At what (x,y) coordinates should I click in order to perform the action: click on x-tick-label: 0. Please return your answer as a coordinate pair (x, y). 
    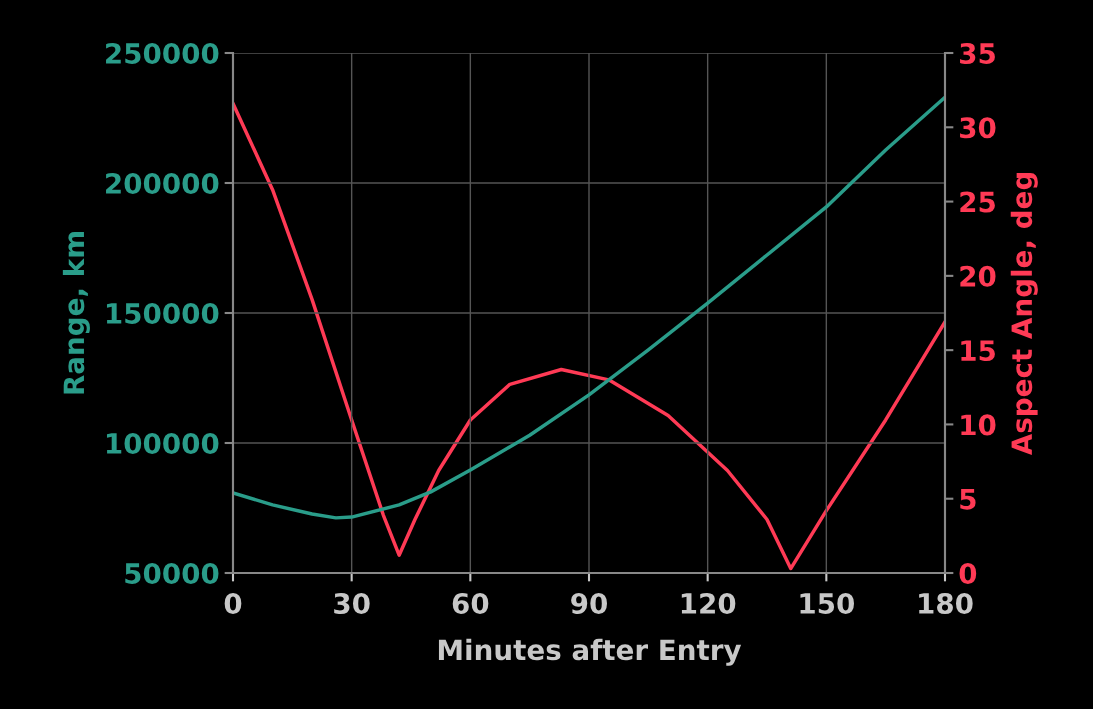
    Looking at the image, I should click on (233, 603).